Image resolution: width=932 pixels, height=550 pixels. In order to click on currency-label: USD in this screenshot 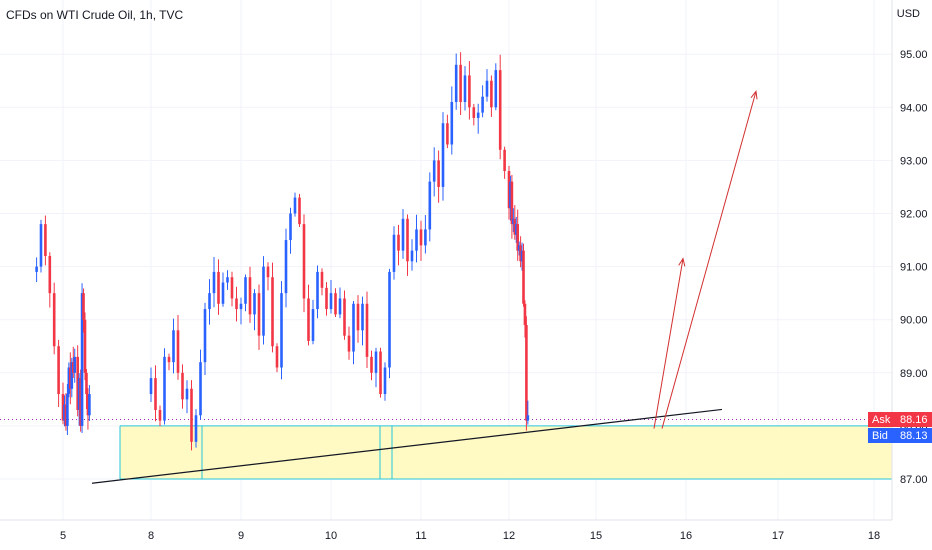, I will do `click(908, 14)`.